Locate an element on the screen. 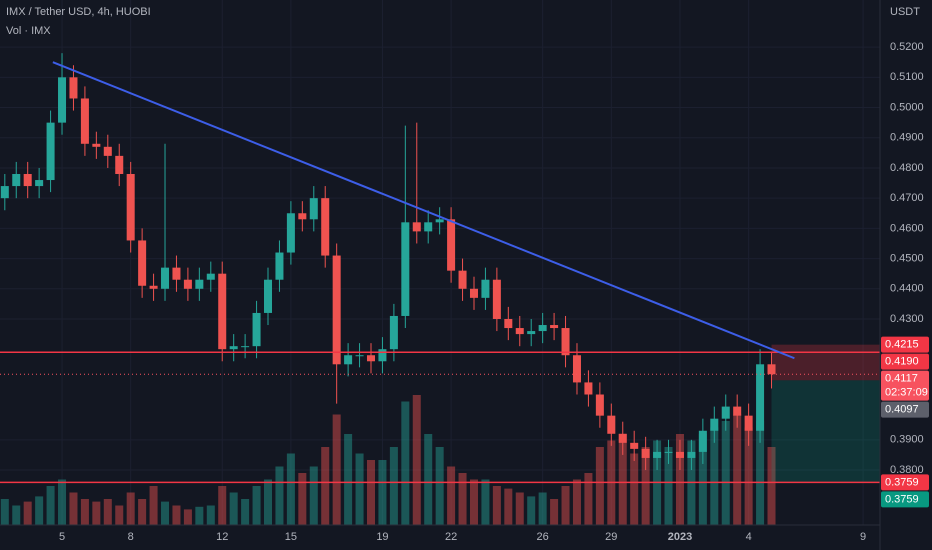 Image resolution: width=932 pixels, height=550 pixels. x-tick-label: 29 is located at coordinates (611, 537).